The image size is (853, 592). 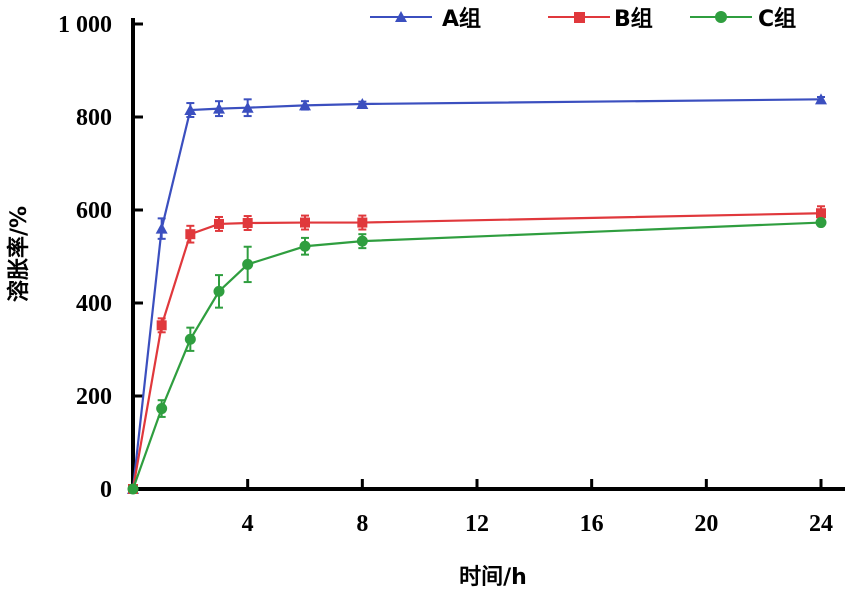 I want to click on y-tick-label: 1 000, so click(x=85, y=25).